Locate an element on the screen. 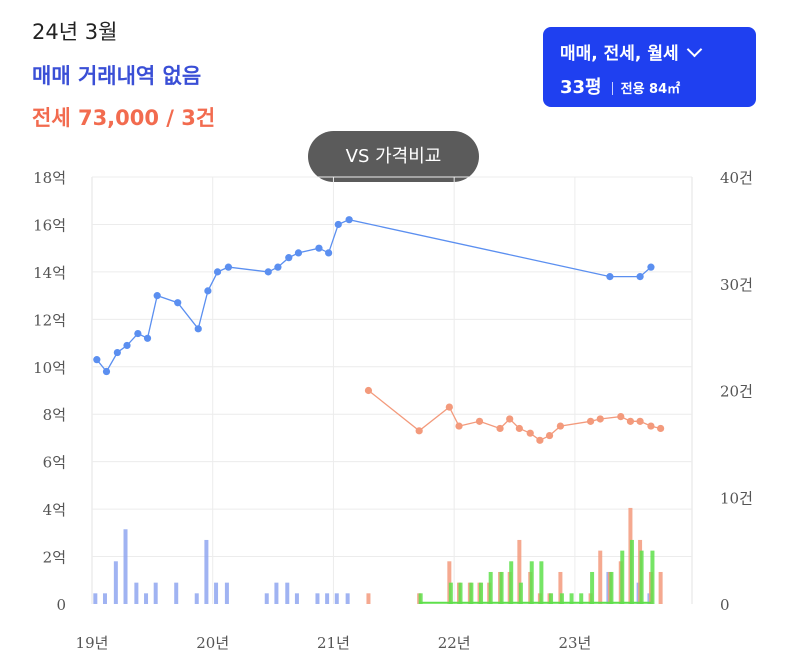 This screenshot has height=668, width=787. y-left-tick-label: 18억 is located at coordinates (49, 178).